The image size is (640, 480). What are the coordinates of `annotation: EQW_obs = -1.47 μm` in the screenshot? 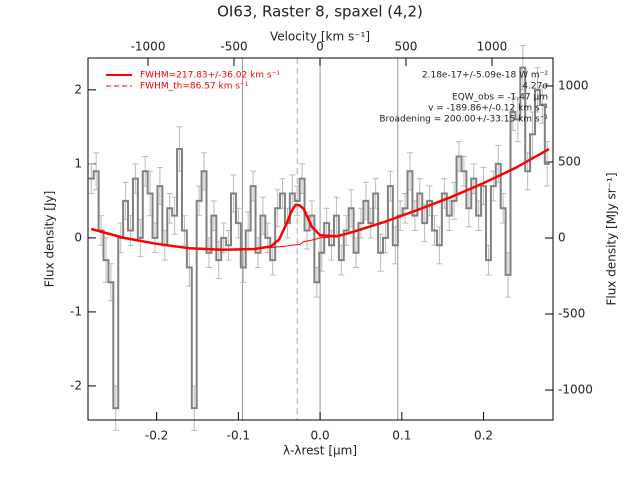 It's located at (500, 98).